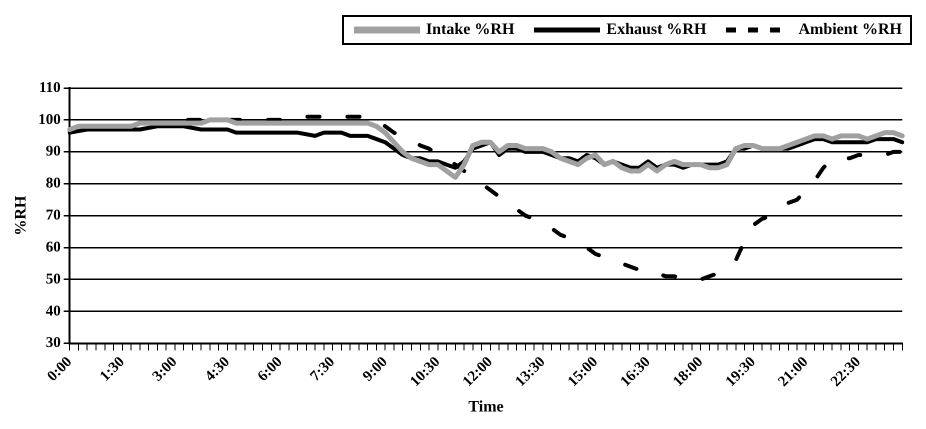  What do you see at coordinates (53, 152) in the screenshot?
I see `y-tick-label: 90` at bounding box center [53, 152].